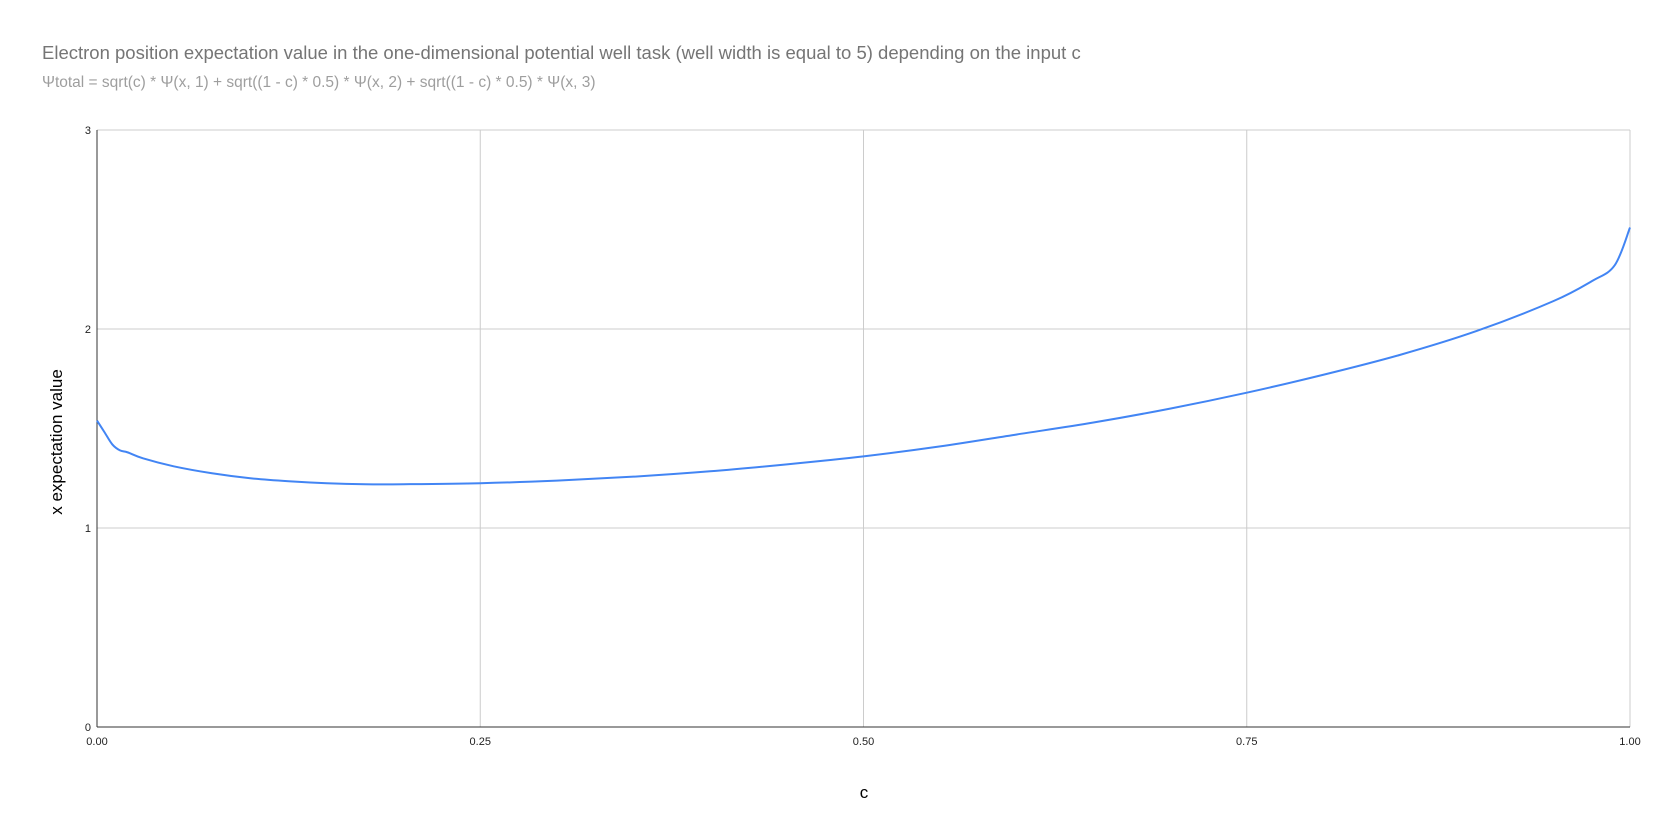  What do you see at coordinates (56, 442) in the screenshot?
I see `y-axis-title: x expectation value` at bounding box center [56, 442].